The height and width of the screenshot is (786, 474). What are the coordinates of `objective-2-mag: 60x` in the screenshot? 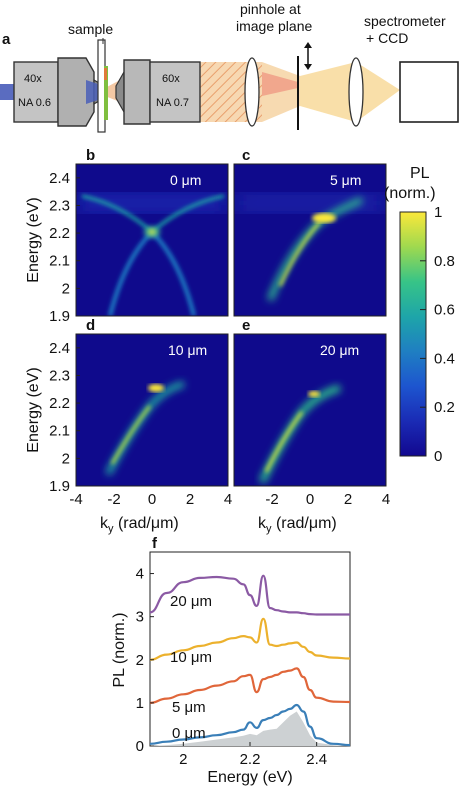 It's located at (171, 79).